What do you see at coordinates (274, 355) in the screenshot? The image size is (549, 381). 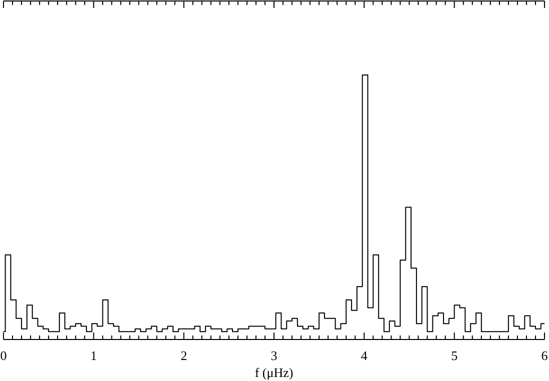 I see `x-tick-label: 3` at bounding box center [274, 355].